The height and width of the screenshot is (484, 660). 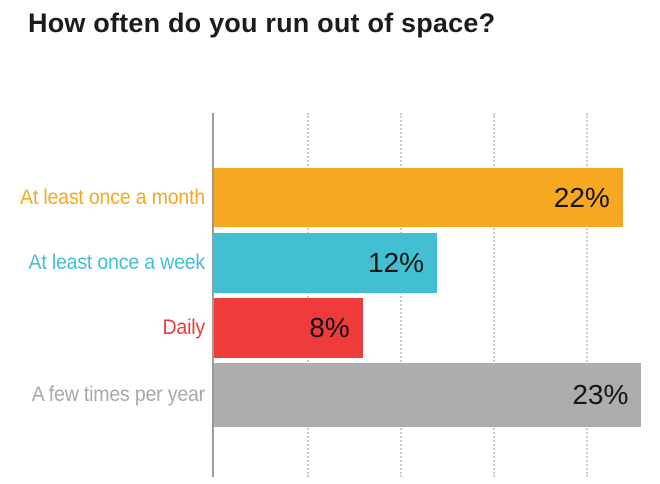 What do you see at coordinates (329, 327) in the screenshot?
I see `bar-value-label: 8%` at bounding box center [329, 327].